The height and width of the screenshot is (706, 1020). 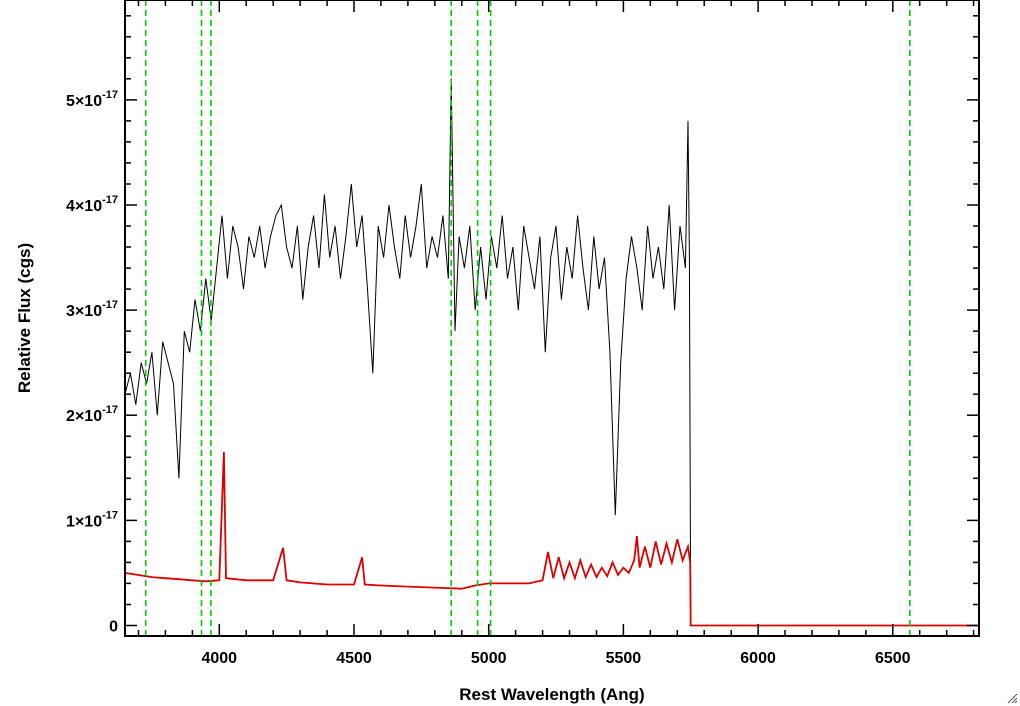 What do you see at coordinates (551, 694) in the screenshot?
I see `x-axis-title: Rest Wavelength (Ang)` at bounding box center [551, 694].